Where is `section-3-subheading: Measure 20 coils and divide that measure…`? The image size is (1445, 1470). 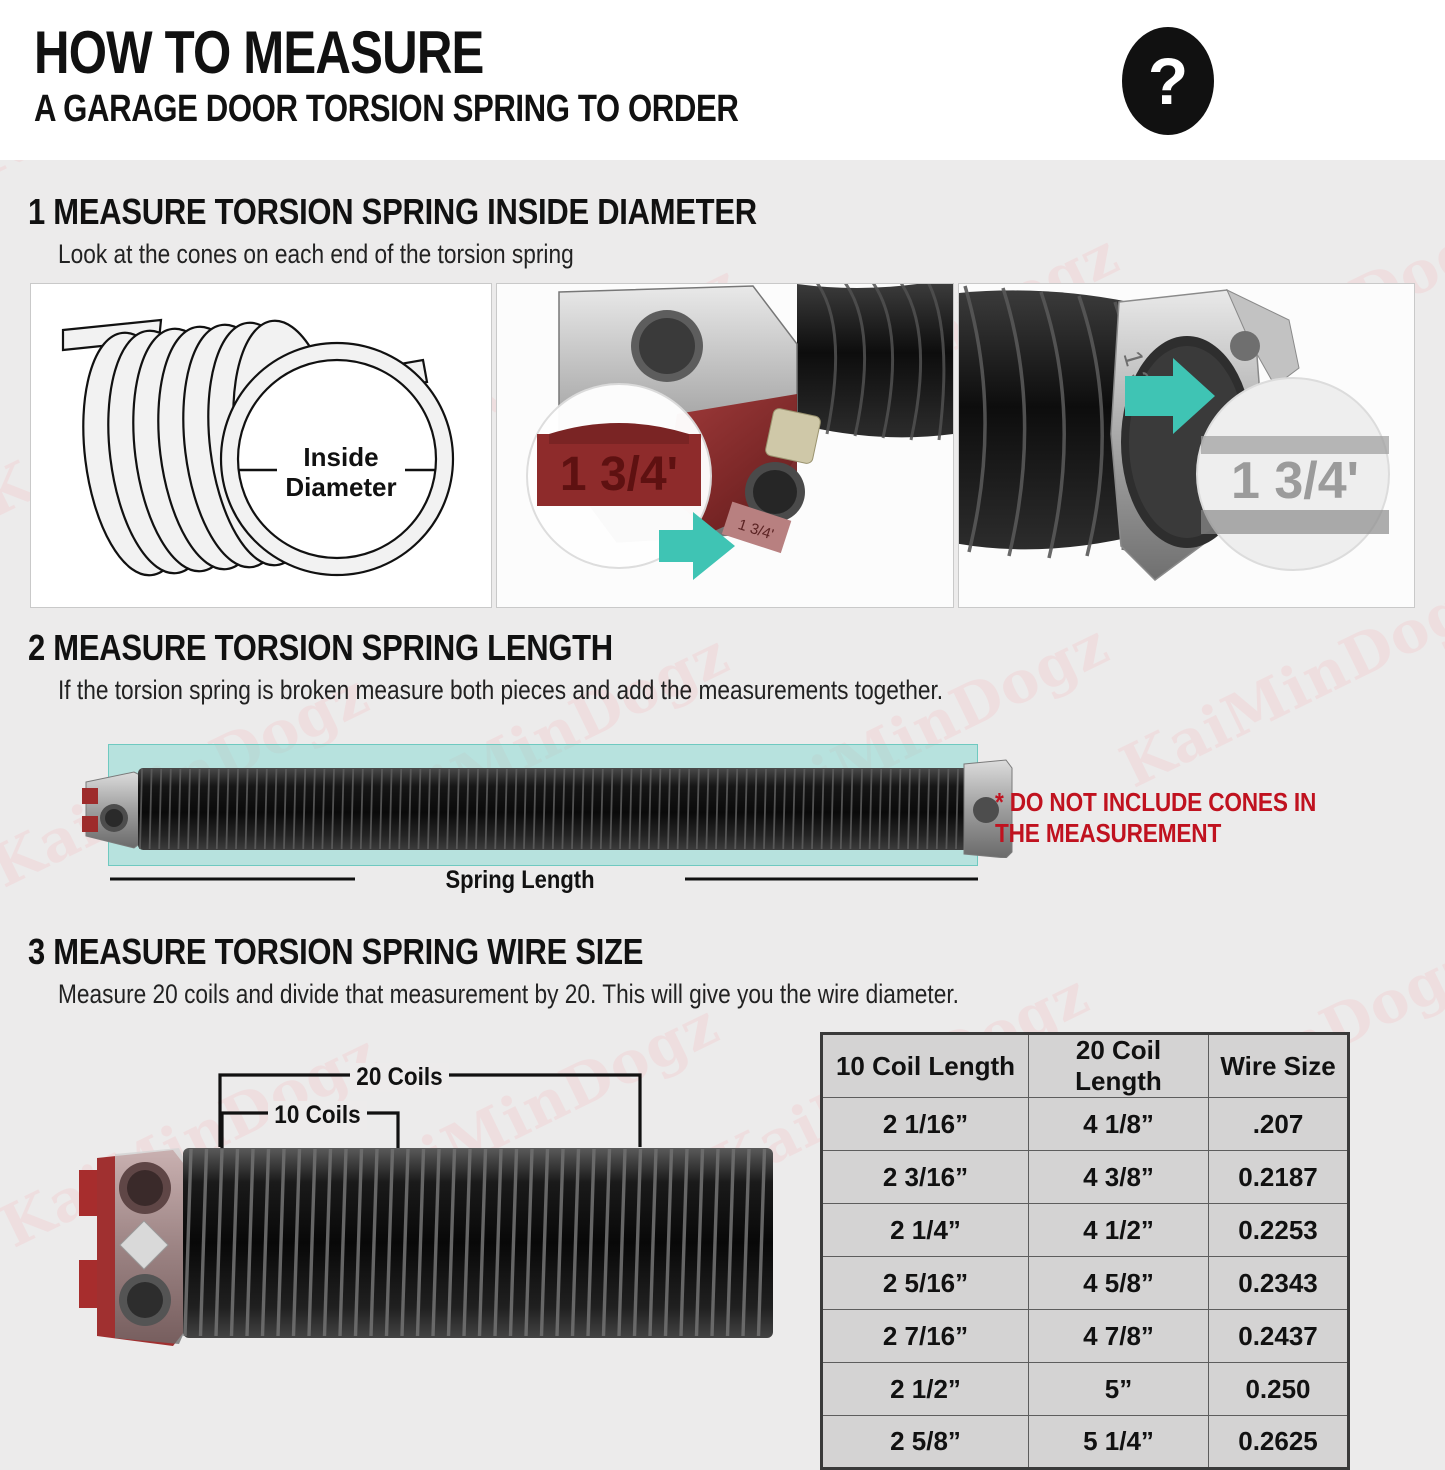 section-3-subheading: Measure 20 coils and divide that measure… is located at coordinates (508, 994).